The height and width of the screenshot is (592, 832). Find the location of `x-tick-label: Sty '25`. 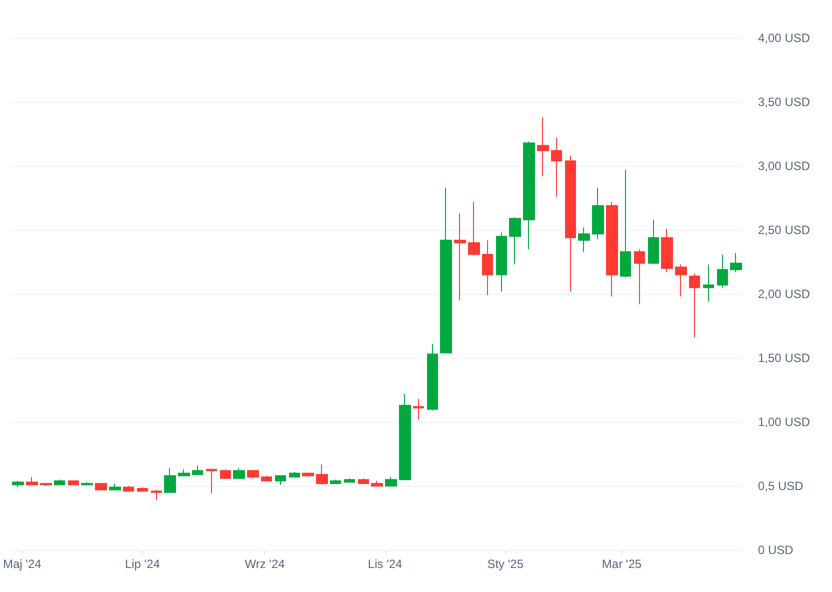

x-tick-label: Sty '25 is located at coordinates (505, 564).